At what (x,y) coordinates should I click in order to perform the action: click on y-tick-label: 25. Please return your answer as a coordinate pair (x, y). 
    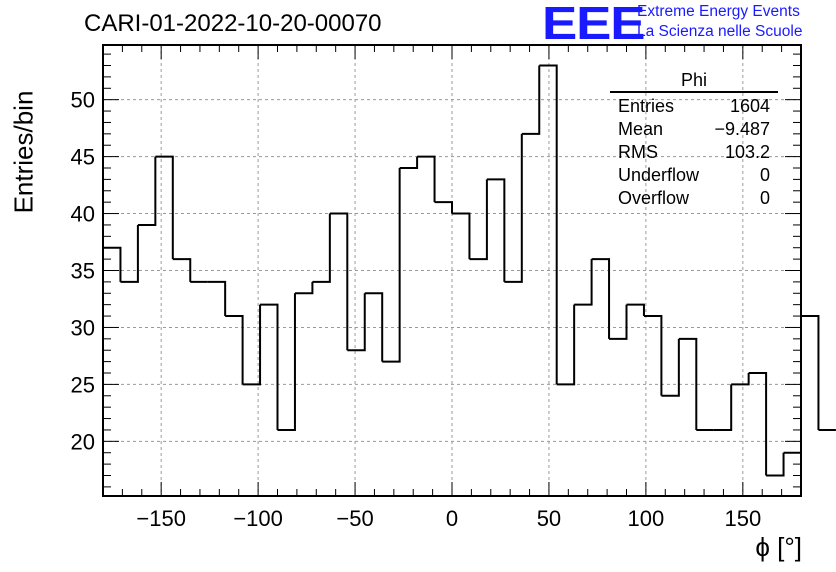
    Looking at the image, I should click on (83, 384).